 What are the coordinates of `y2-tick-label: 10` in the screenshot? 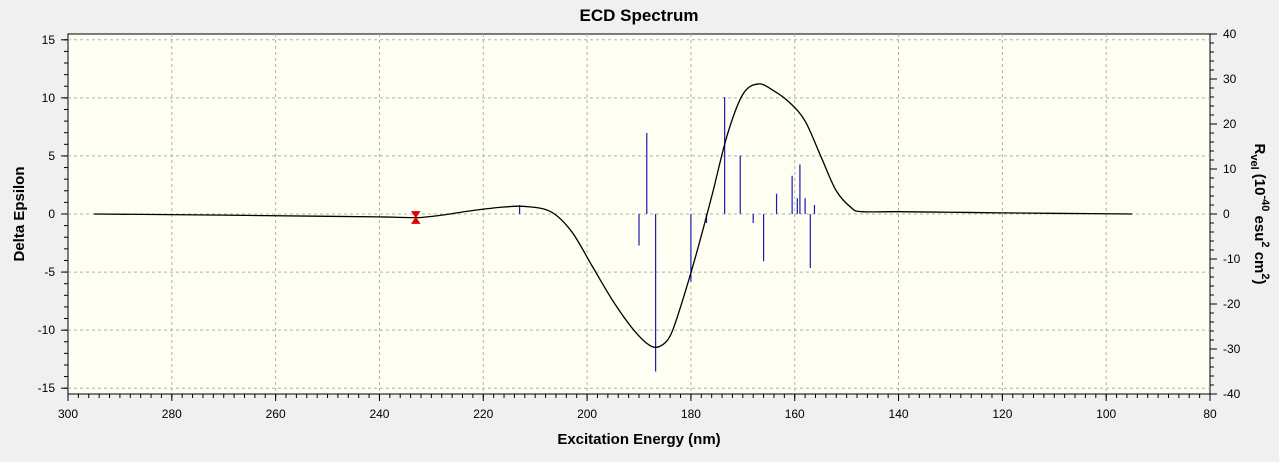 It's located at (1230, 169).